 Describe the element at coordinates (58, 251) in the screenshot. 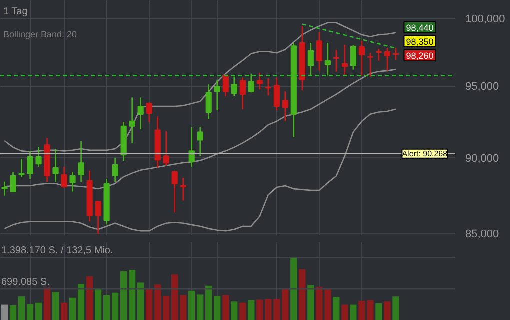

I see `ref-line-label: 1.398.170 S. / 132,5 Mio.` at that location.